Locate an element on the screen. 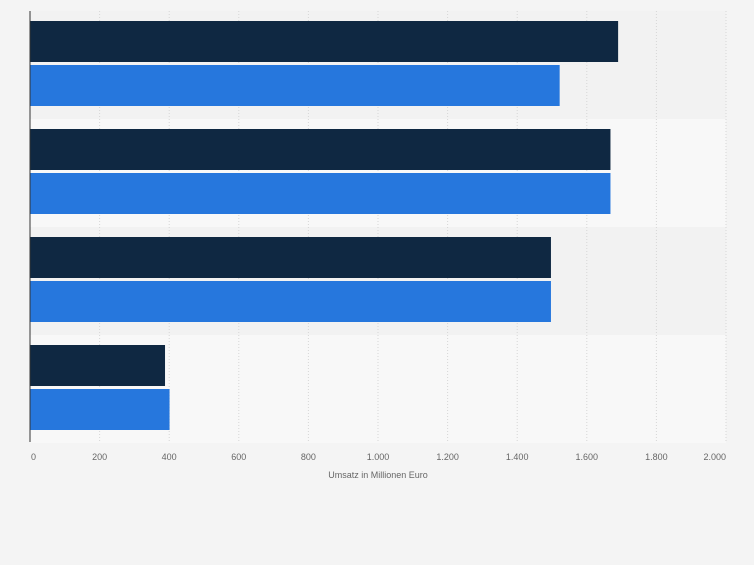  x-tick-label: 1.000 is located at coordinates (378, 457).